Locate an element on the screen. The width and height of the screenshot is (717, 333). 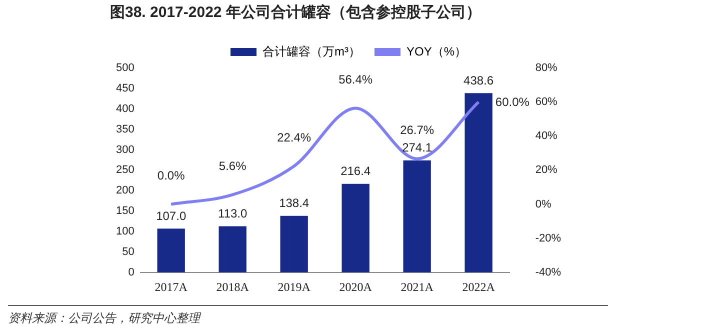
y-tick-label: 350 is located at coordinates (125, 129).